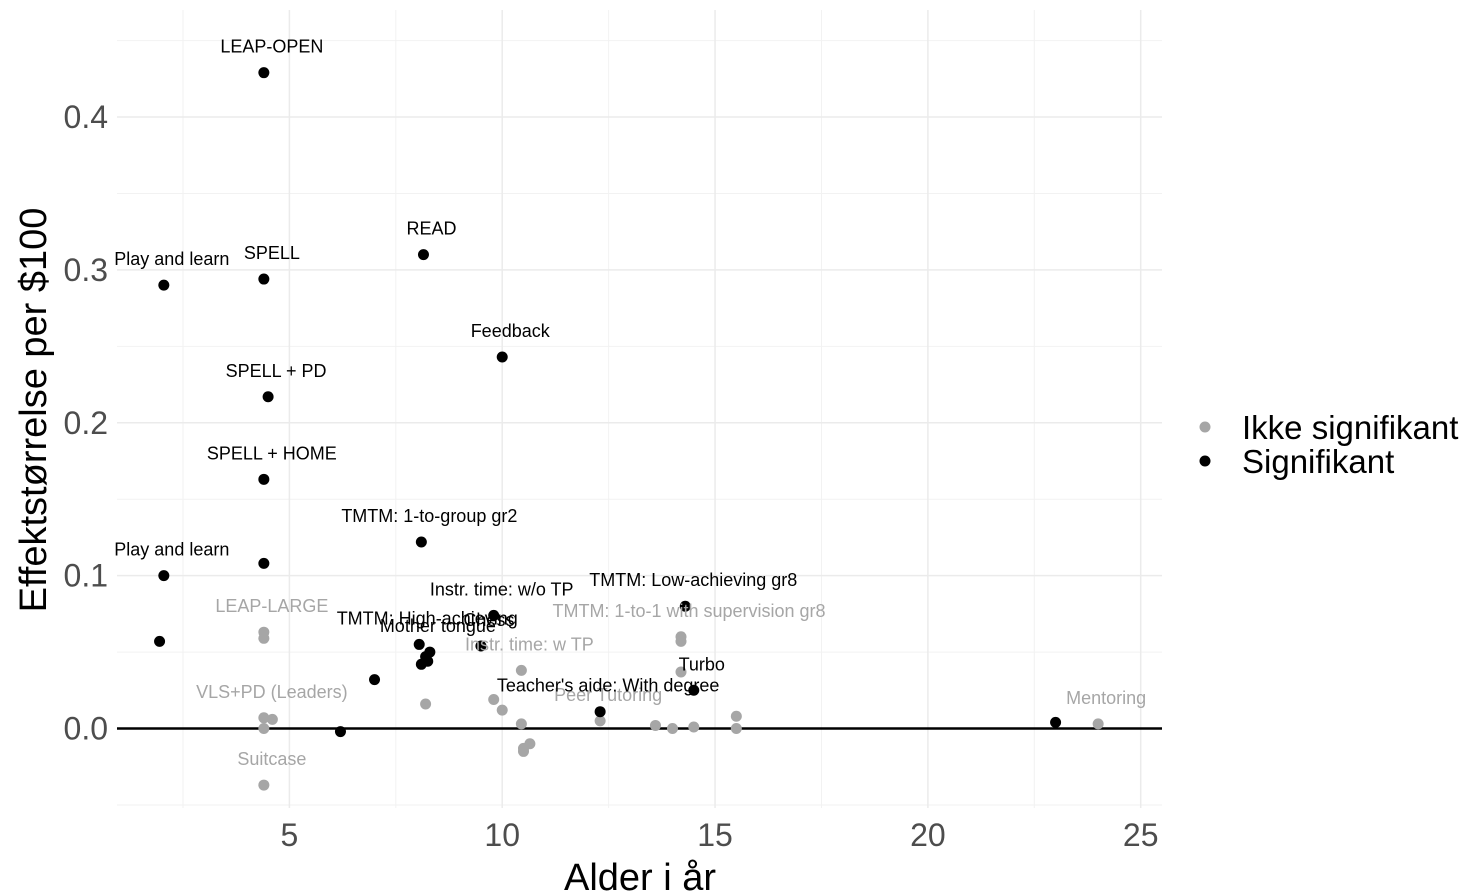 The width and height of the screenshot is (1478, 894). What do you see at coordinates (681, 708) in the screenshot?
I see `series-ikke-signifikant` at bounding box center [681, 708].